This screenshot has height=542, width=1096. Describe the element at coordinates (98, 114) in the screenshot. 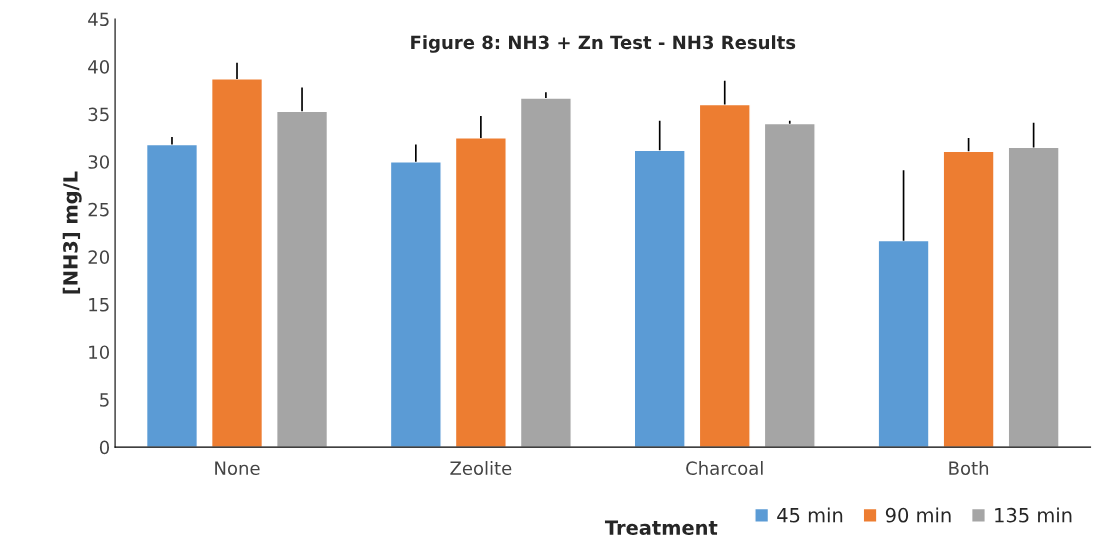

I see `y-tick-label: 35` at that location.